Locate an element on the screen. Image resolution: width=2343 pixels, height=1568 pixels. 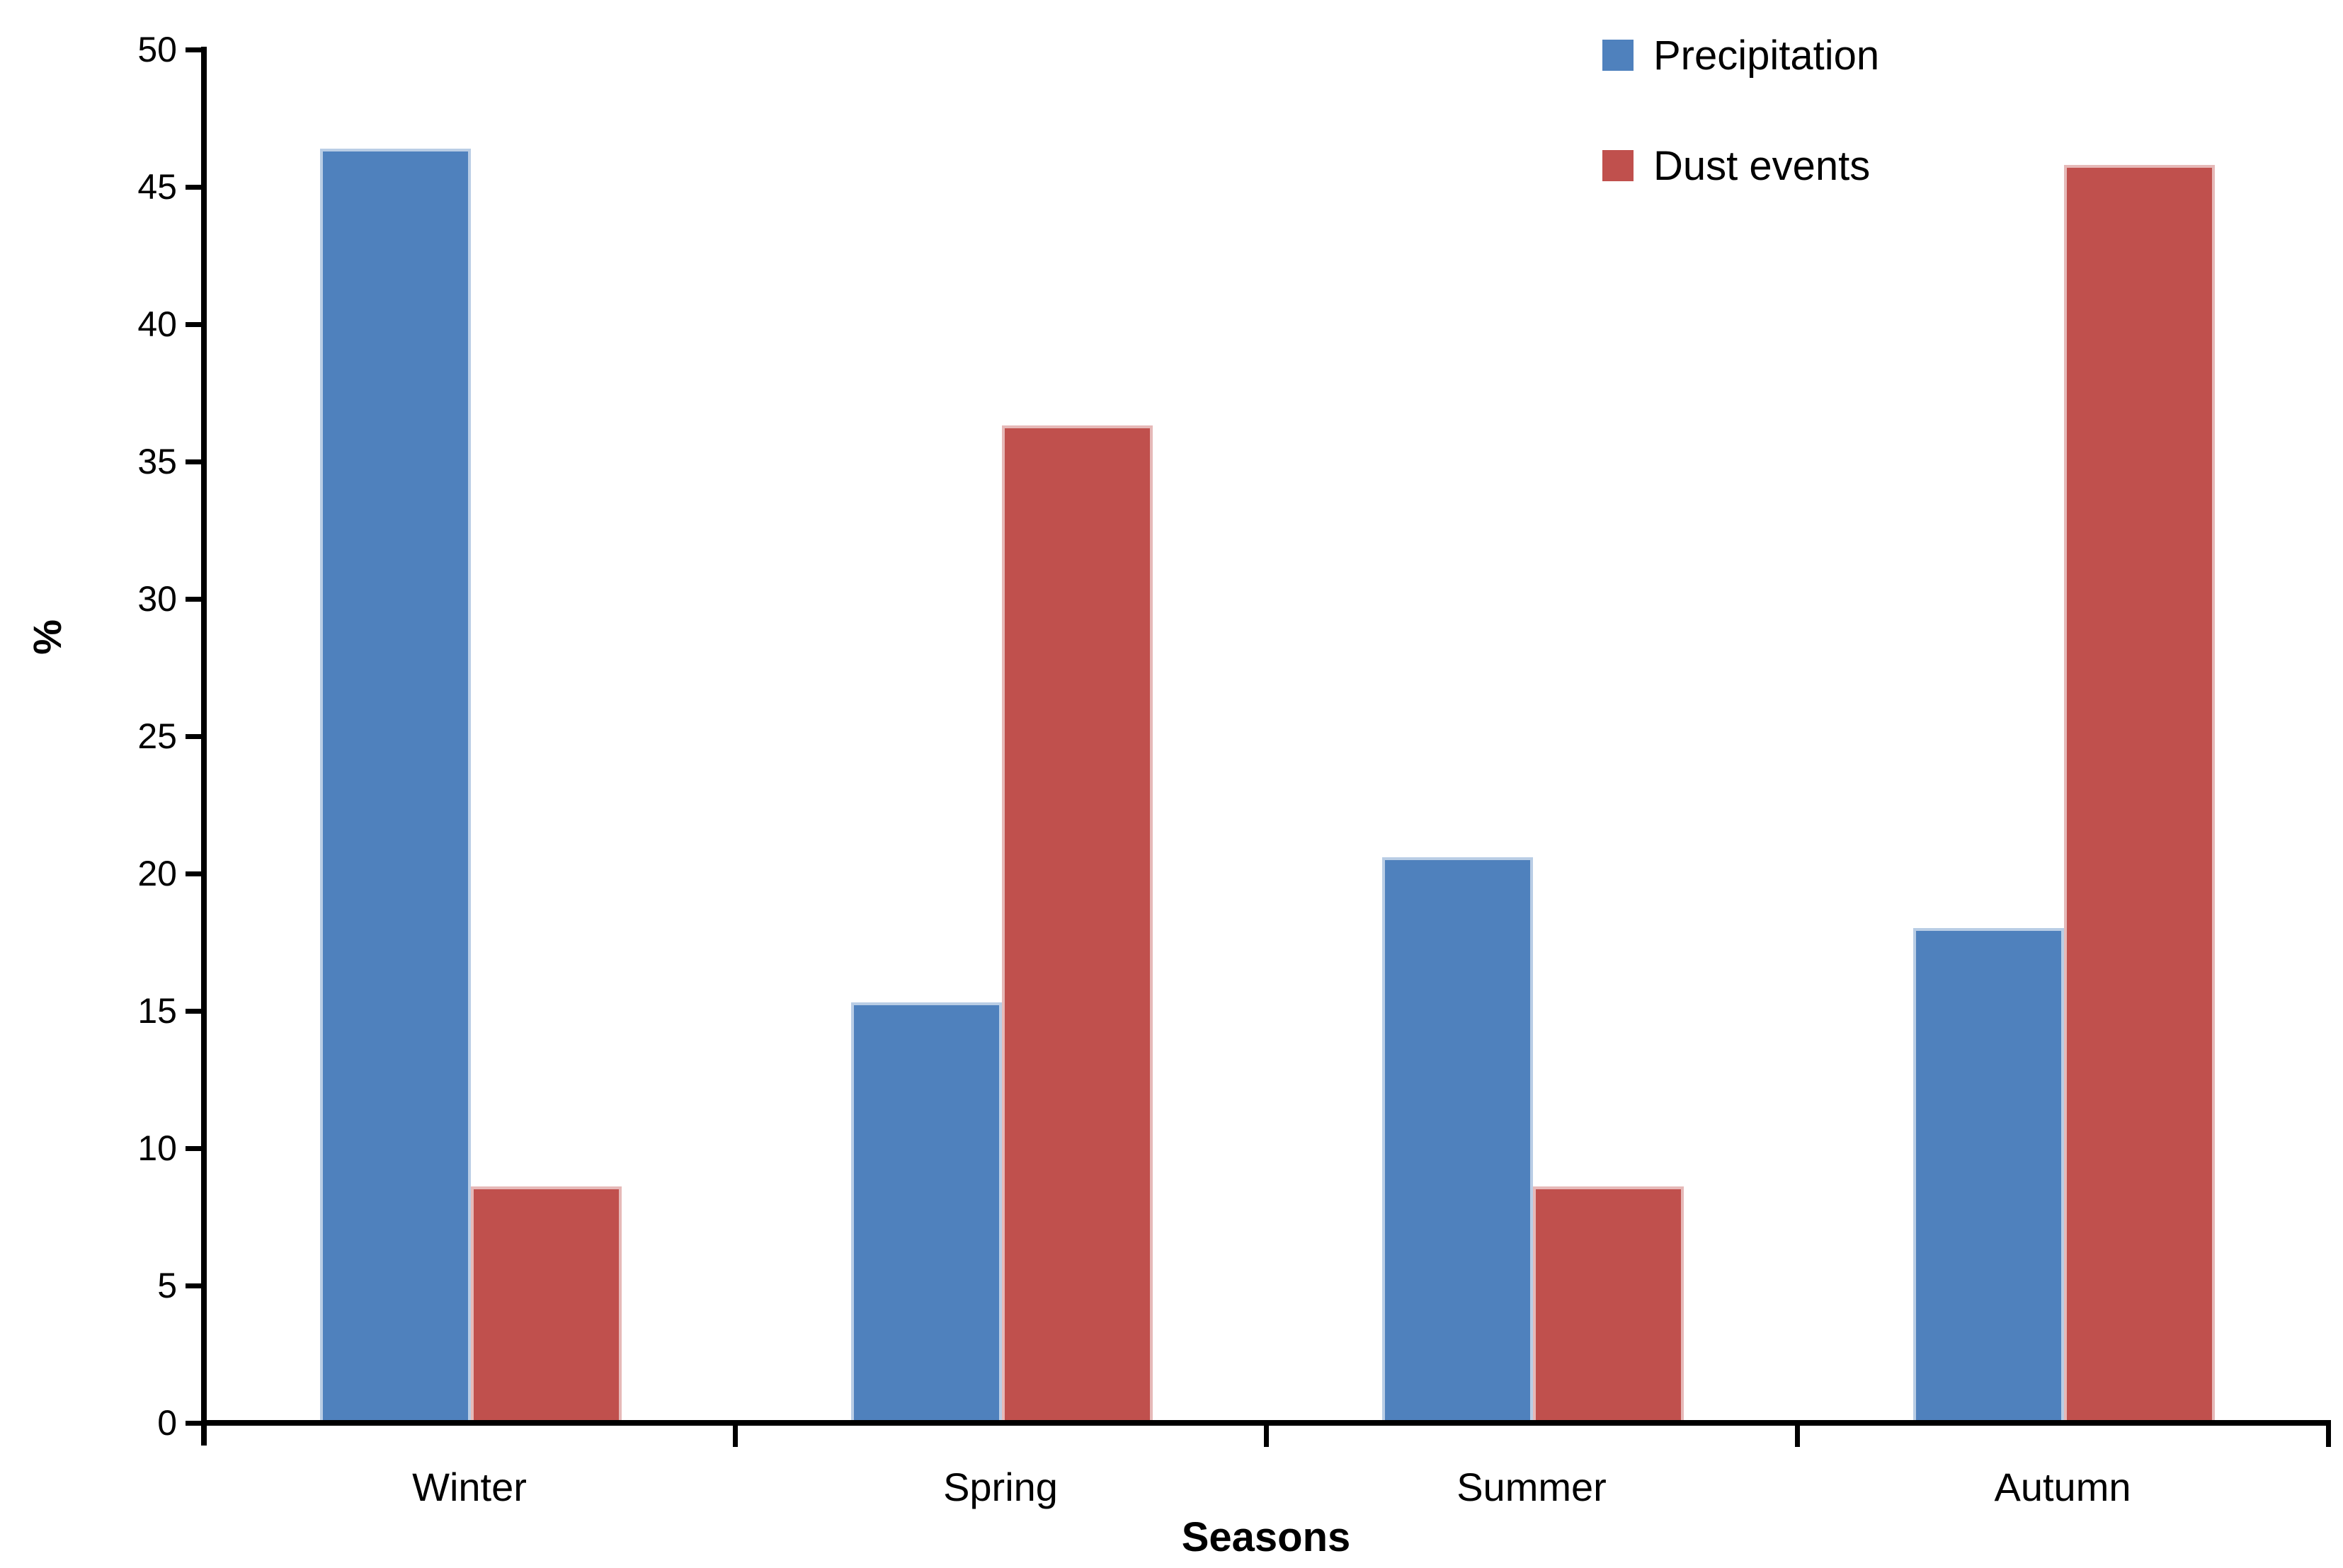
x-axis-category-label: Winter is located at coordinates (469, 1487).